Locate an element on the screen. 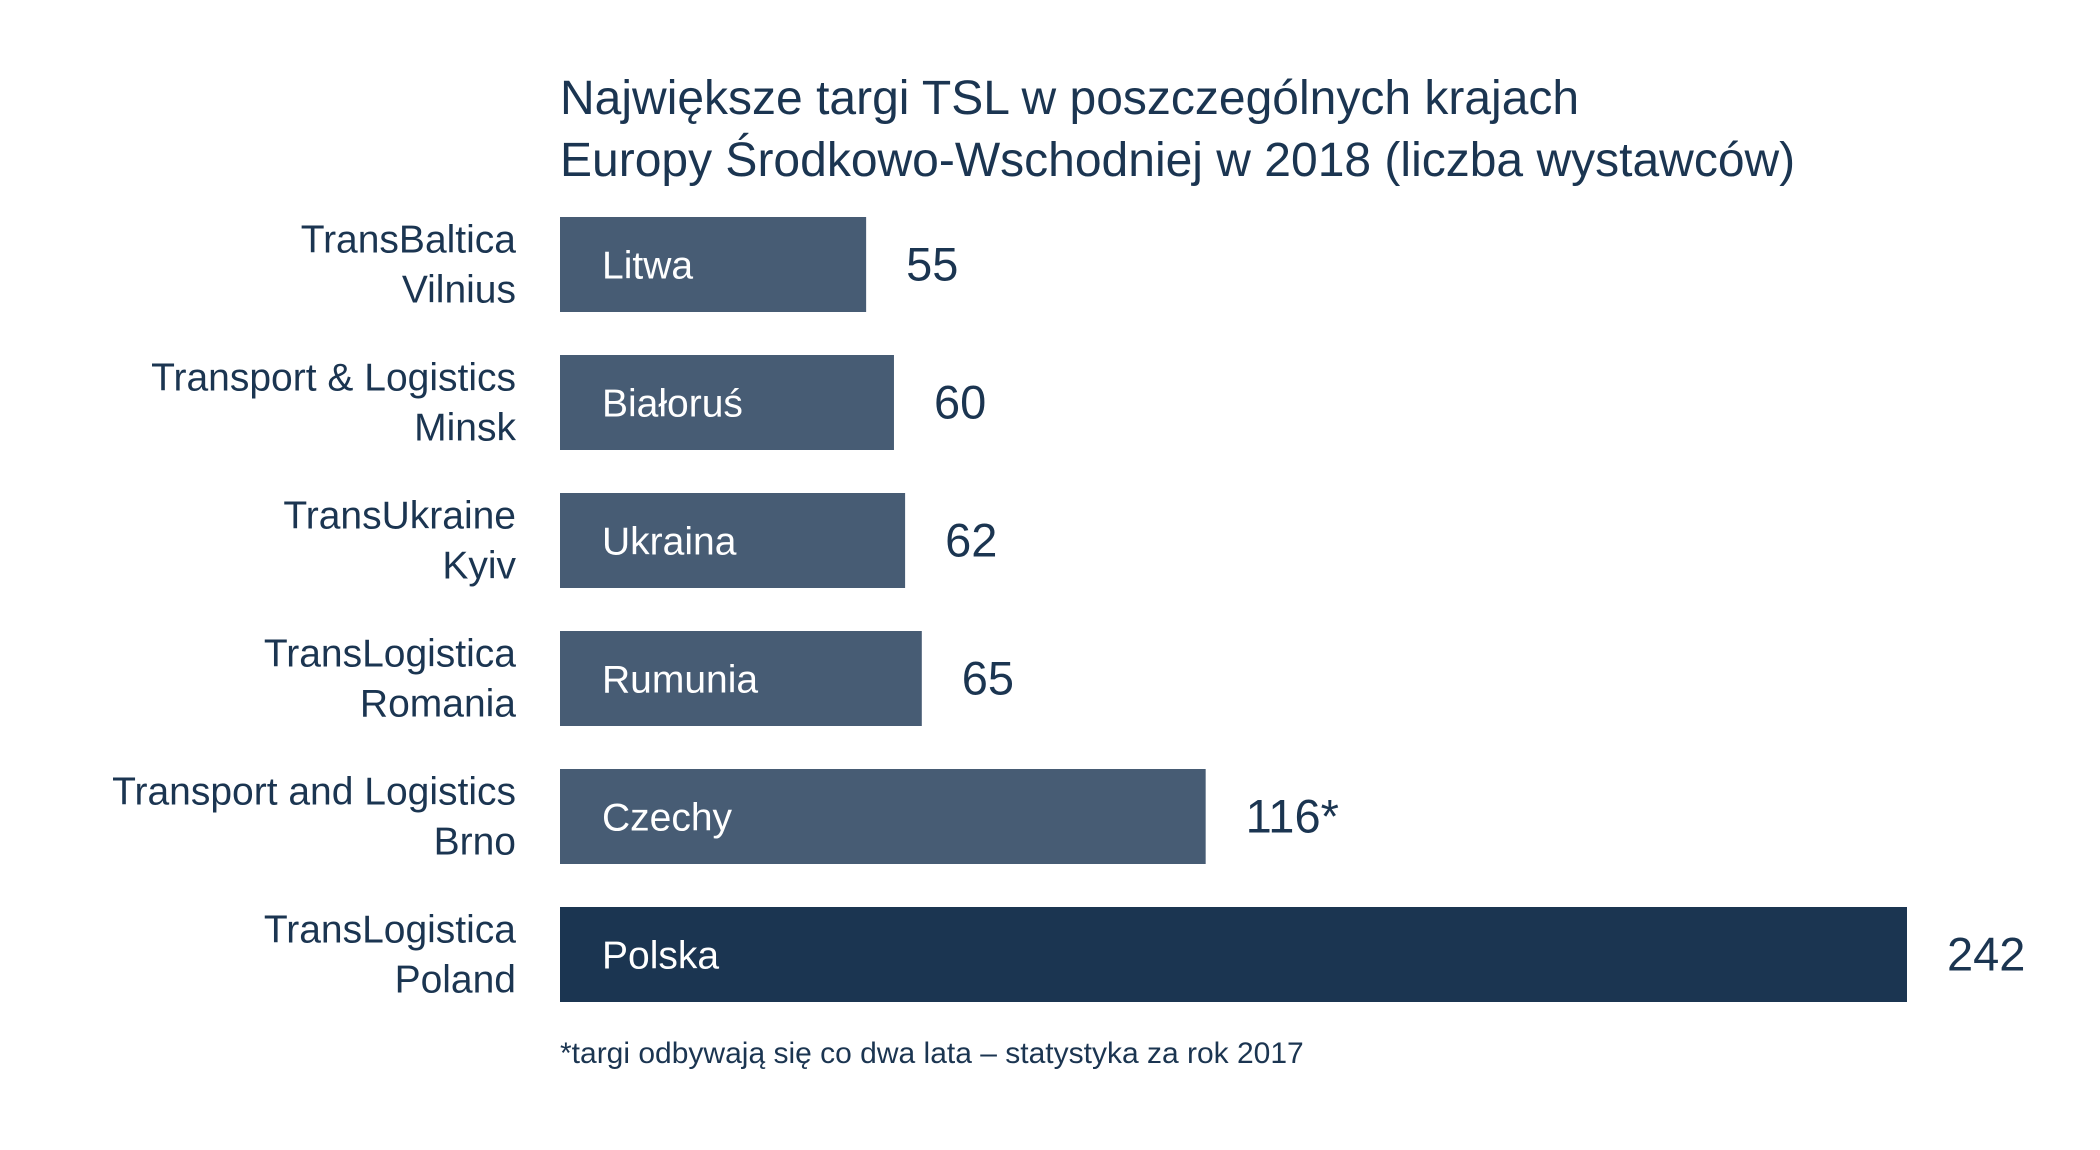 Image resolution: width=2100 pixels, height=1150 pixels. bar-inner-label: Białoruś is located at coordinates (672, 404).